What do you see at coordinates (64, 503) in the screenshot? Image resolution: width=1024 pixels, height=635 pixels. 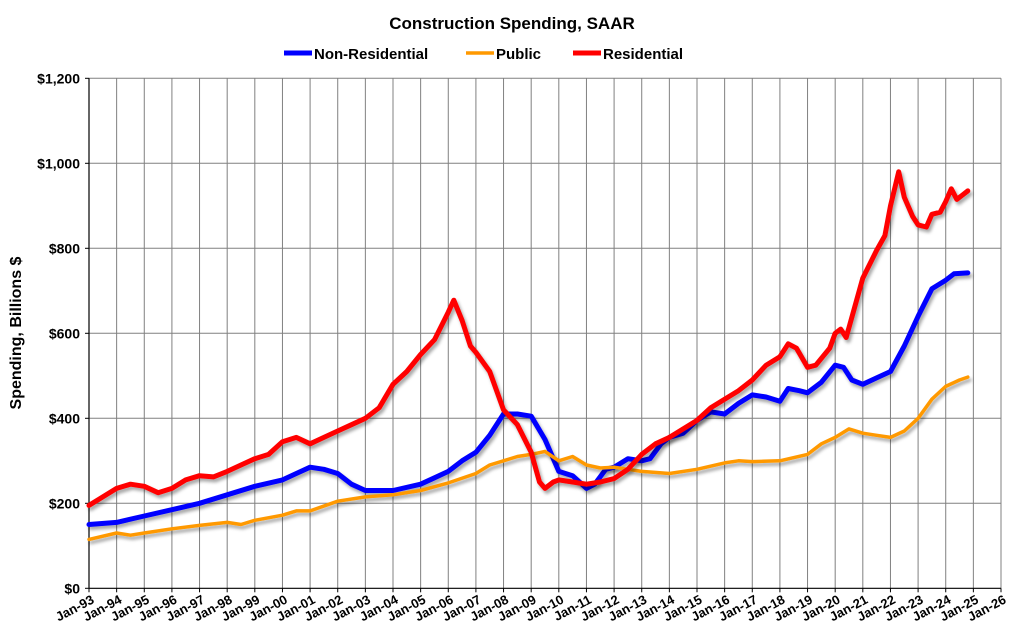 I see `y-tick-label: $200` at bounding box center [64, 503].